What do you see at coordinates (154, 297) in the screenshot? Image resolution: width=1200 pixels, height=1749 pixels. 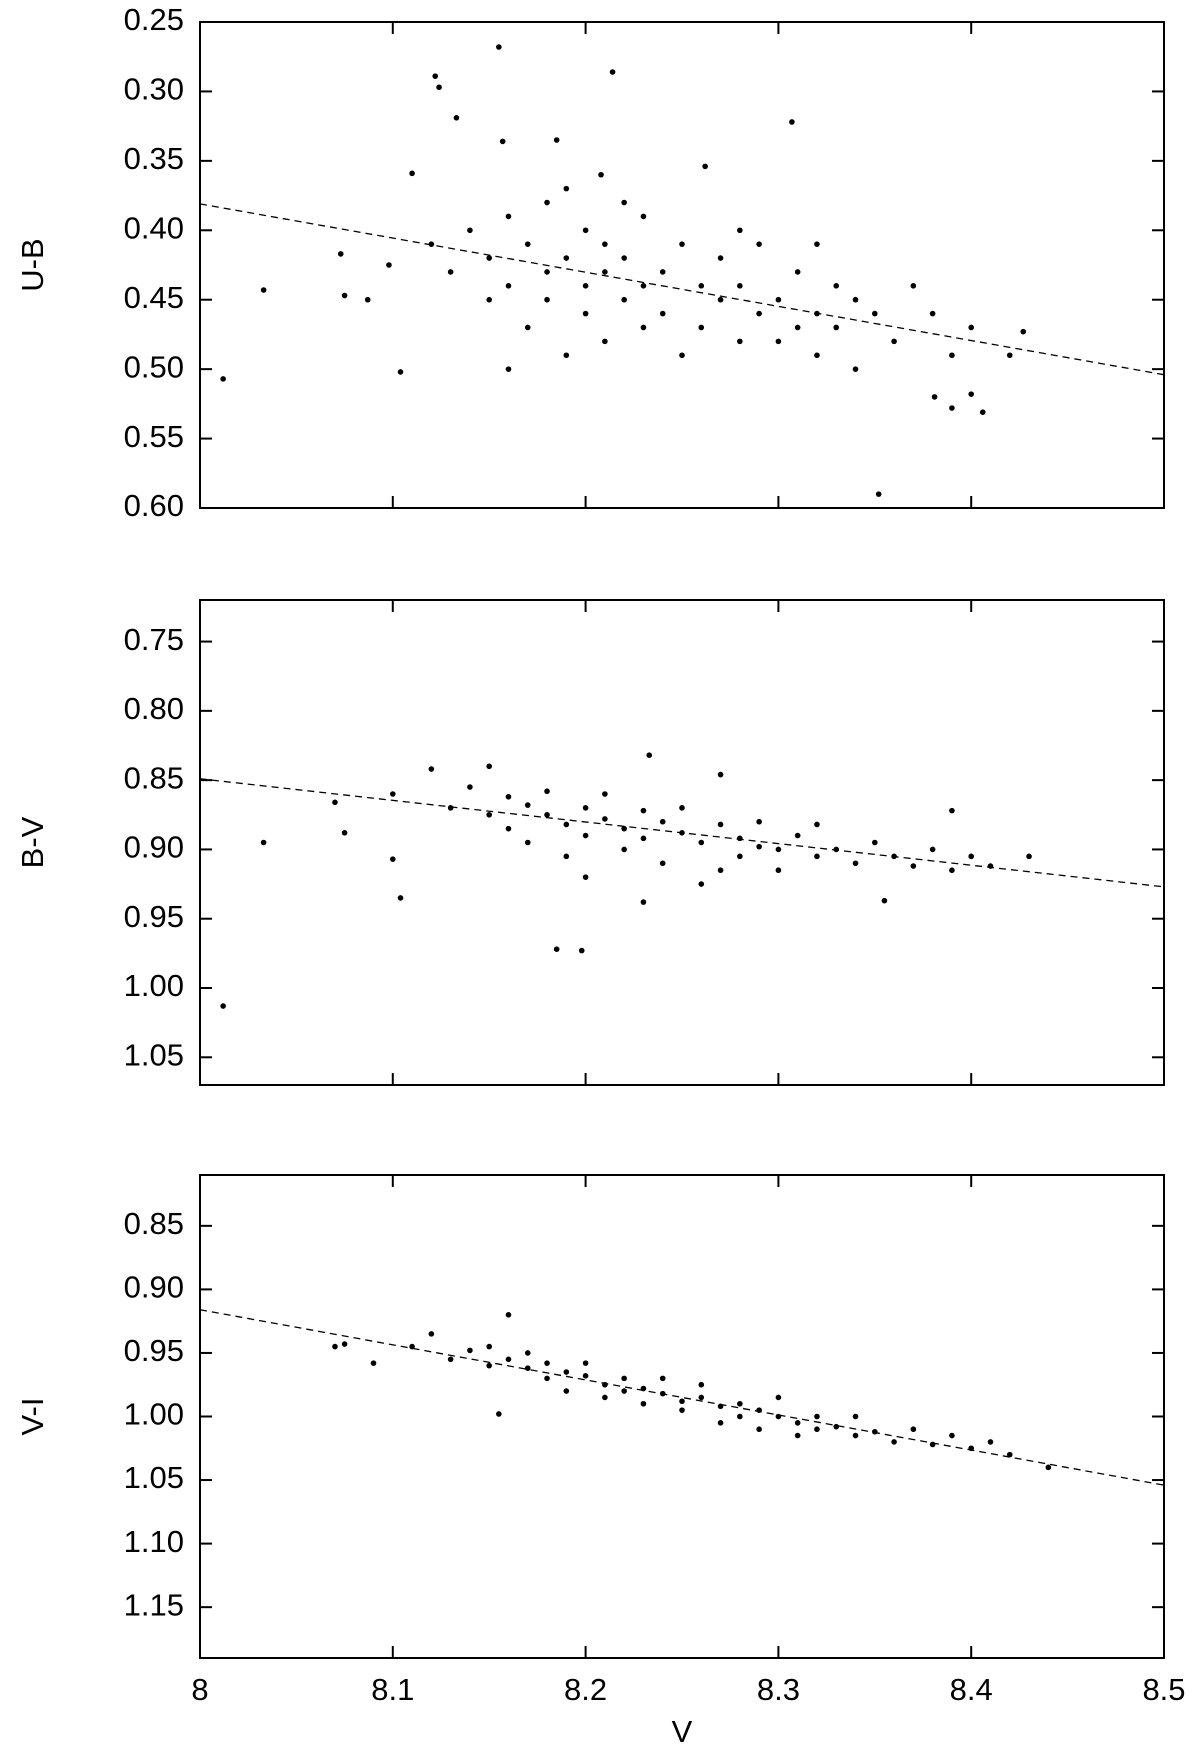 I see `y-tick-label: 0.45` at bounding box center [154, 297].